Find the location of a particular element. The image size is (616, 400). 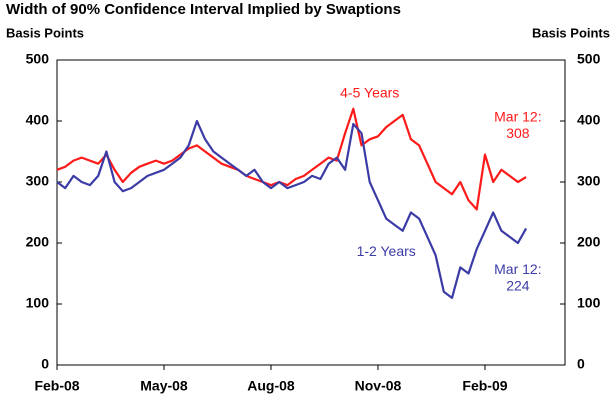

y-tick-label: 100 is located at coordinates (38, 303).